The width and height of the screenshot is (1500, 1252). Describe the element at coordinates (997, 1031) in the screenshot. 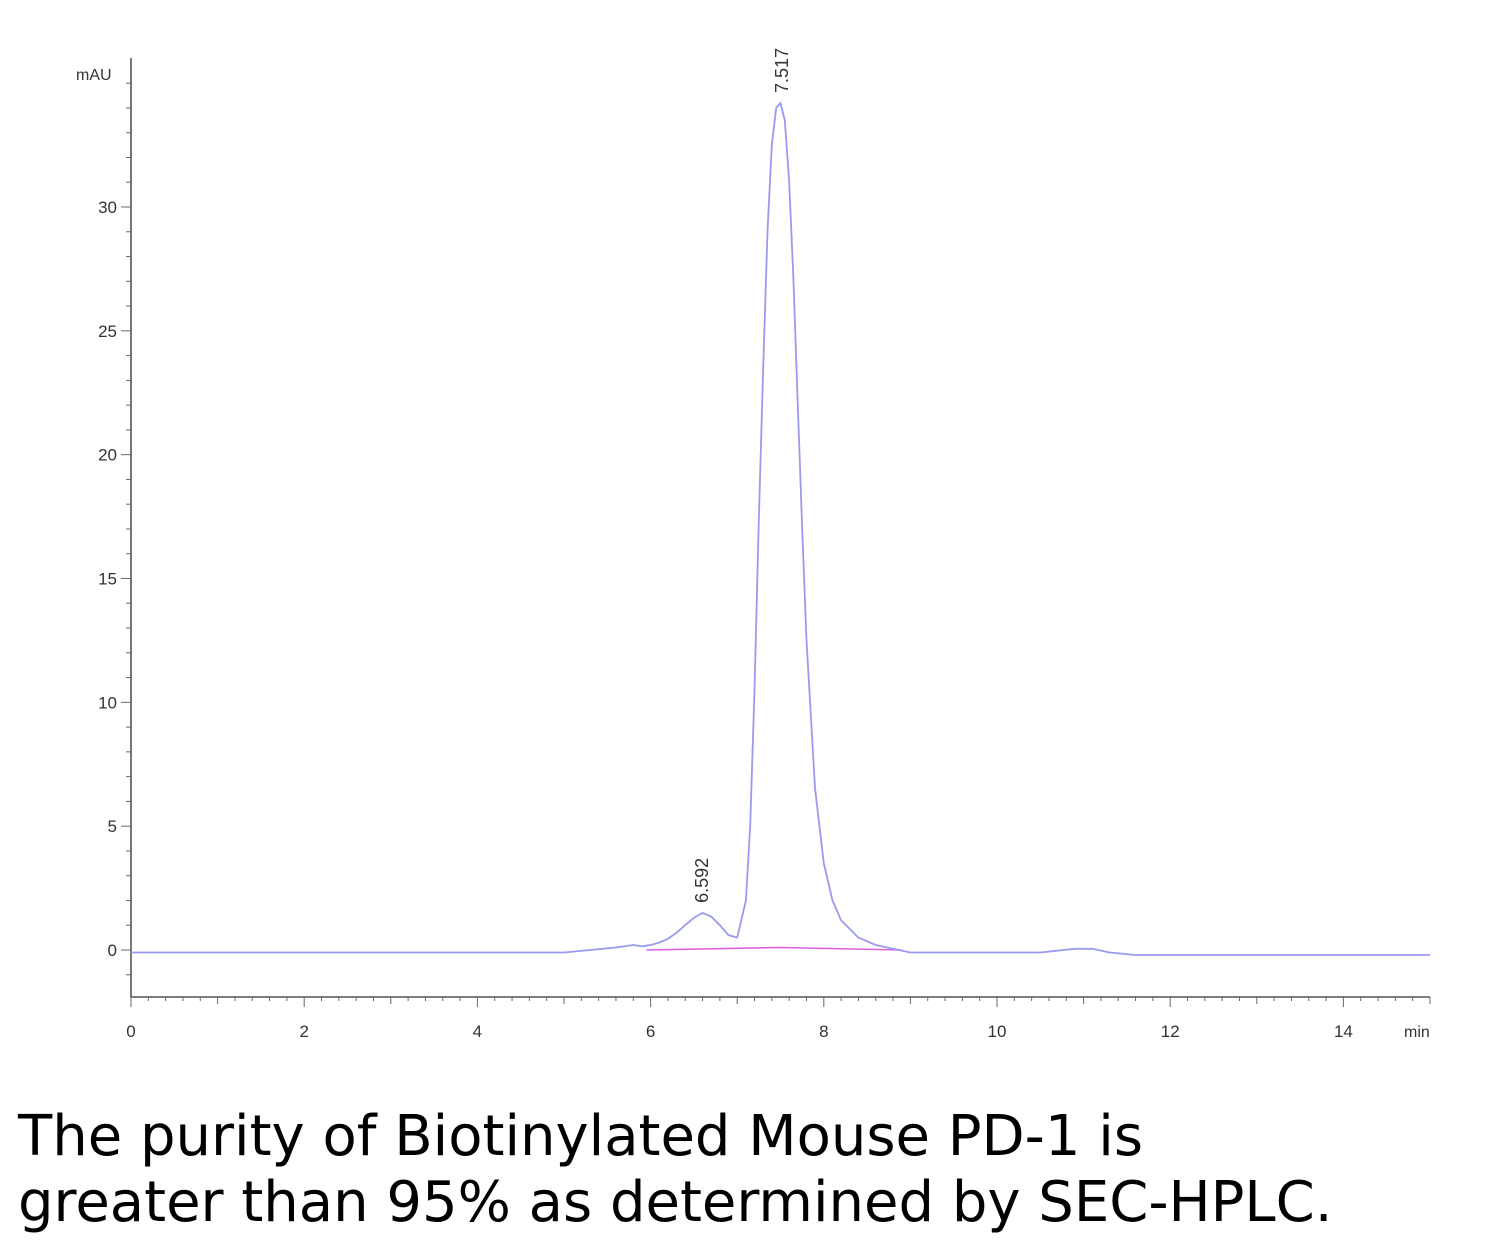

I see `x-tick-label: 10` at that location.